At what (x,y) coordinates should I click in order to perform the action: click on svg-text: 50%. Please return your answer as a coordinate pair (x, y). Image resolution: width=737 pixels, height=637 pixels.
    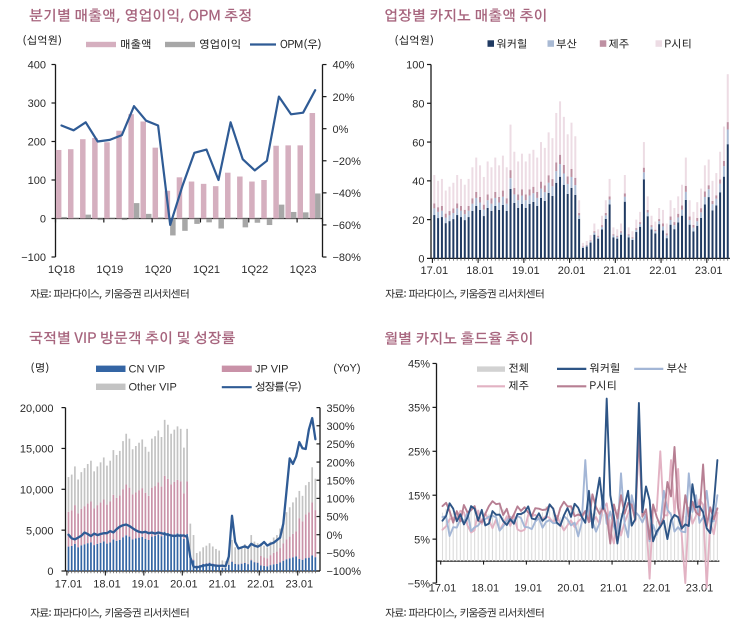
    Looking at the image, I should click on (338, 518).